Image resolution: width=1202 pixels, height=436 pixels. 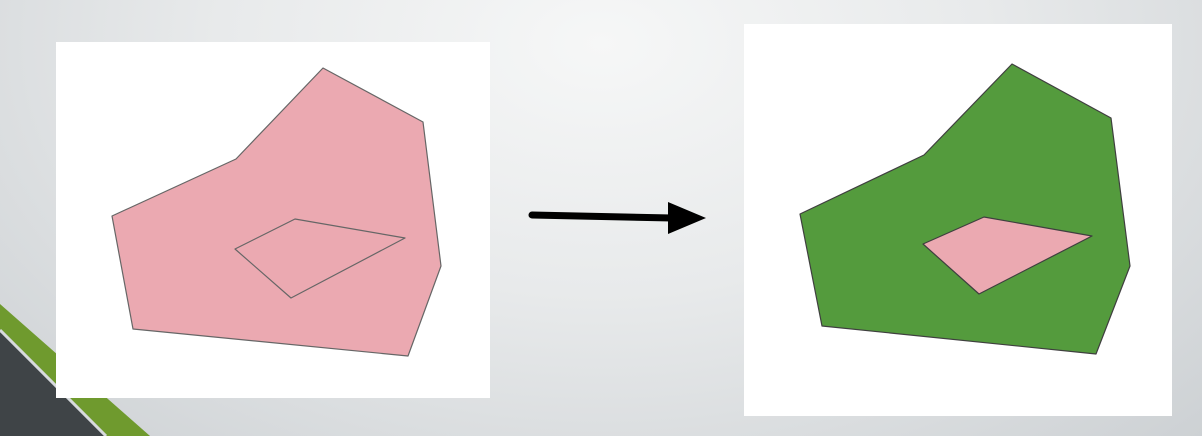 I want to click on right-arrow-icon, so click(x=617, y=218).